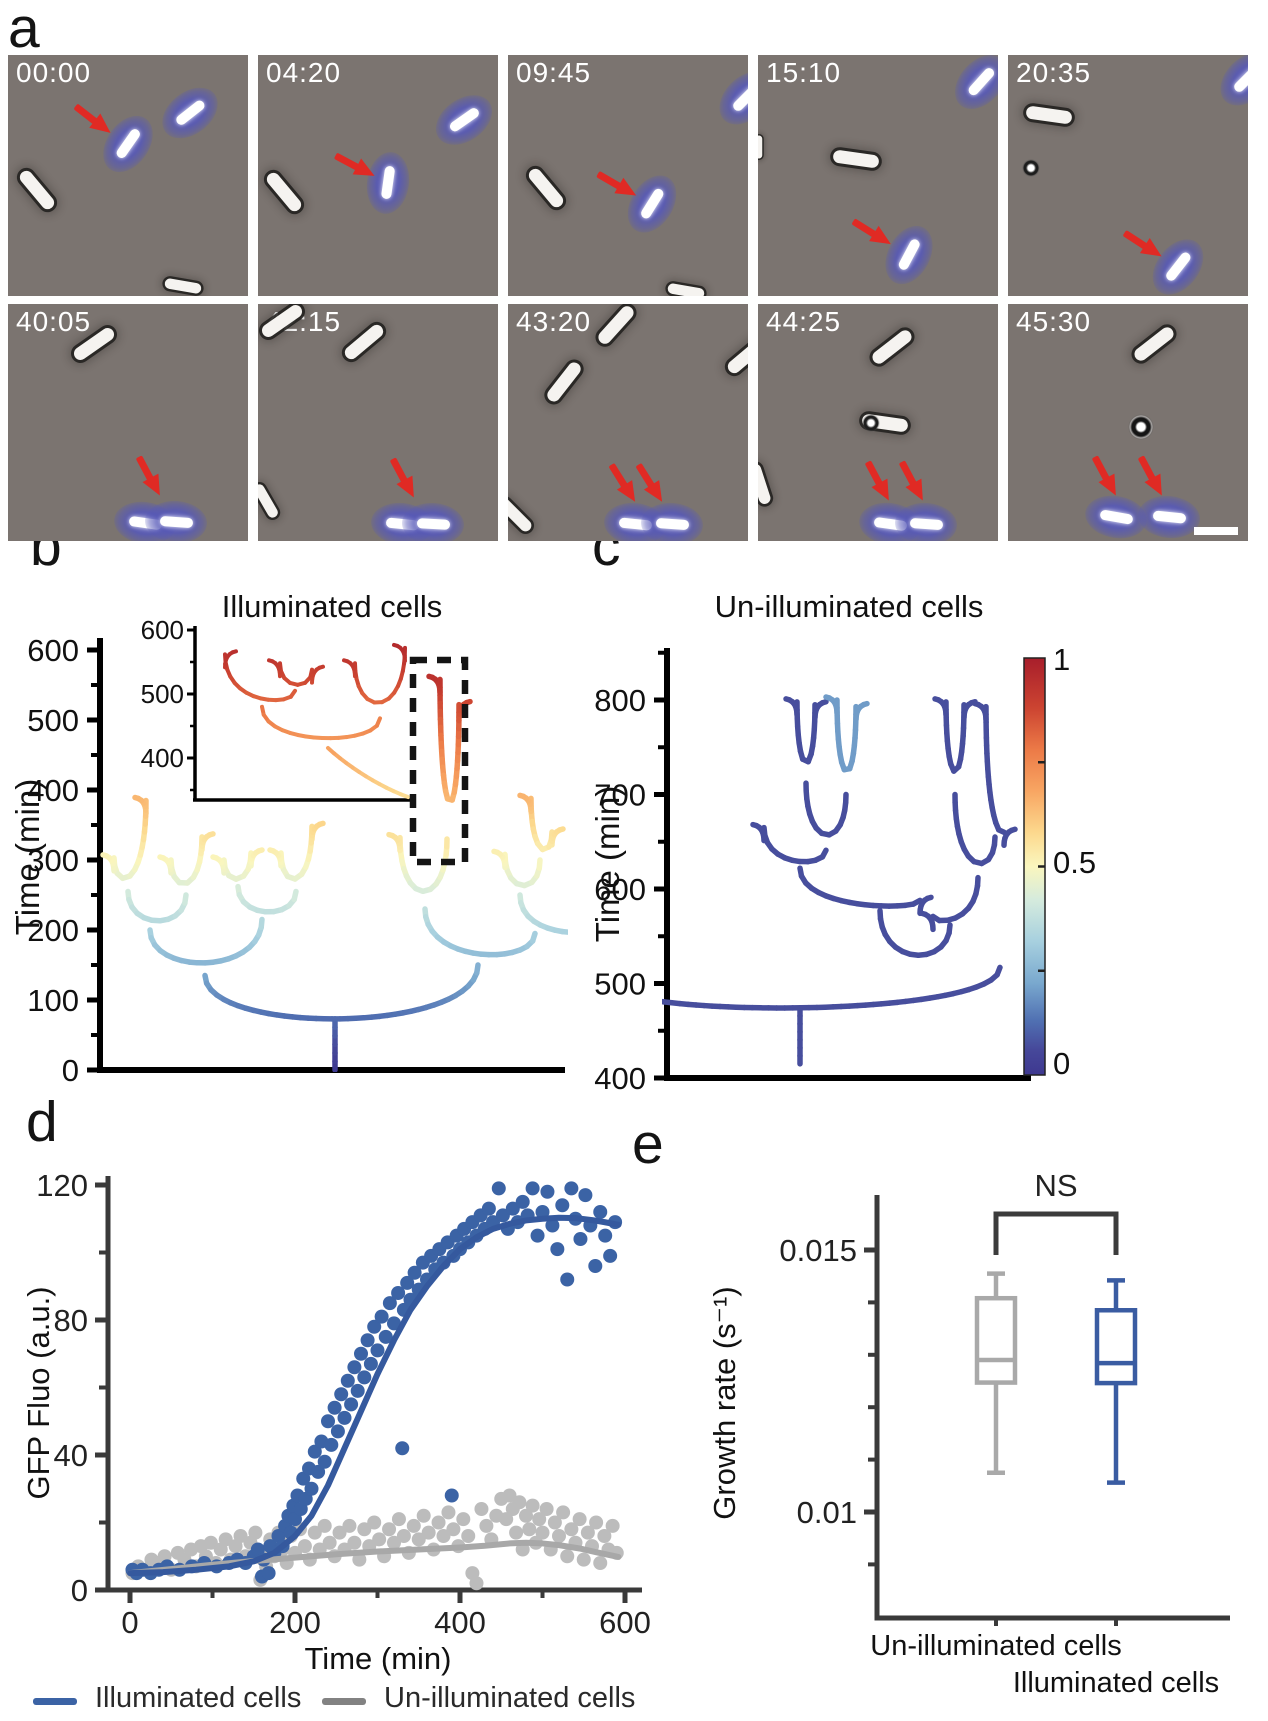  Describe the element at coordinates (996, 1373) in the screenshot. I see `boxplot-unilluminated` at that location.